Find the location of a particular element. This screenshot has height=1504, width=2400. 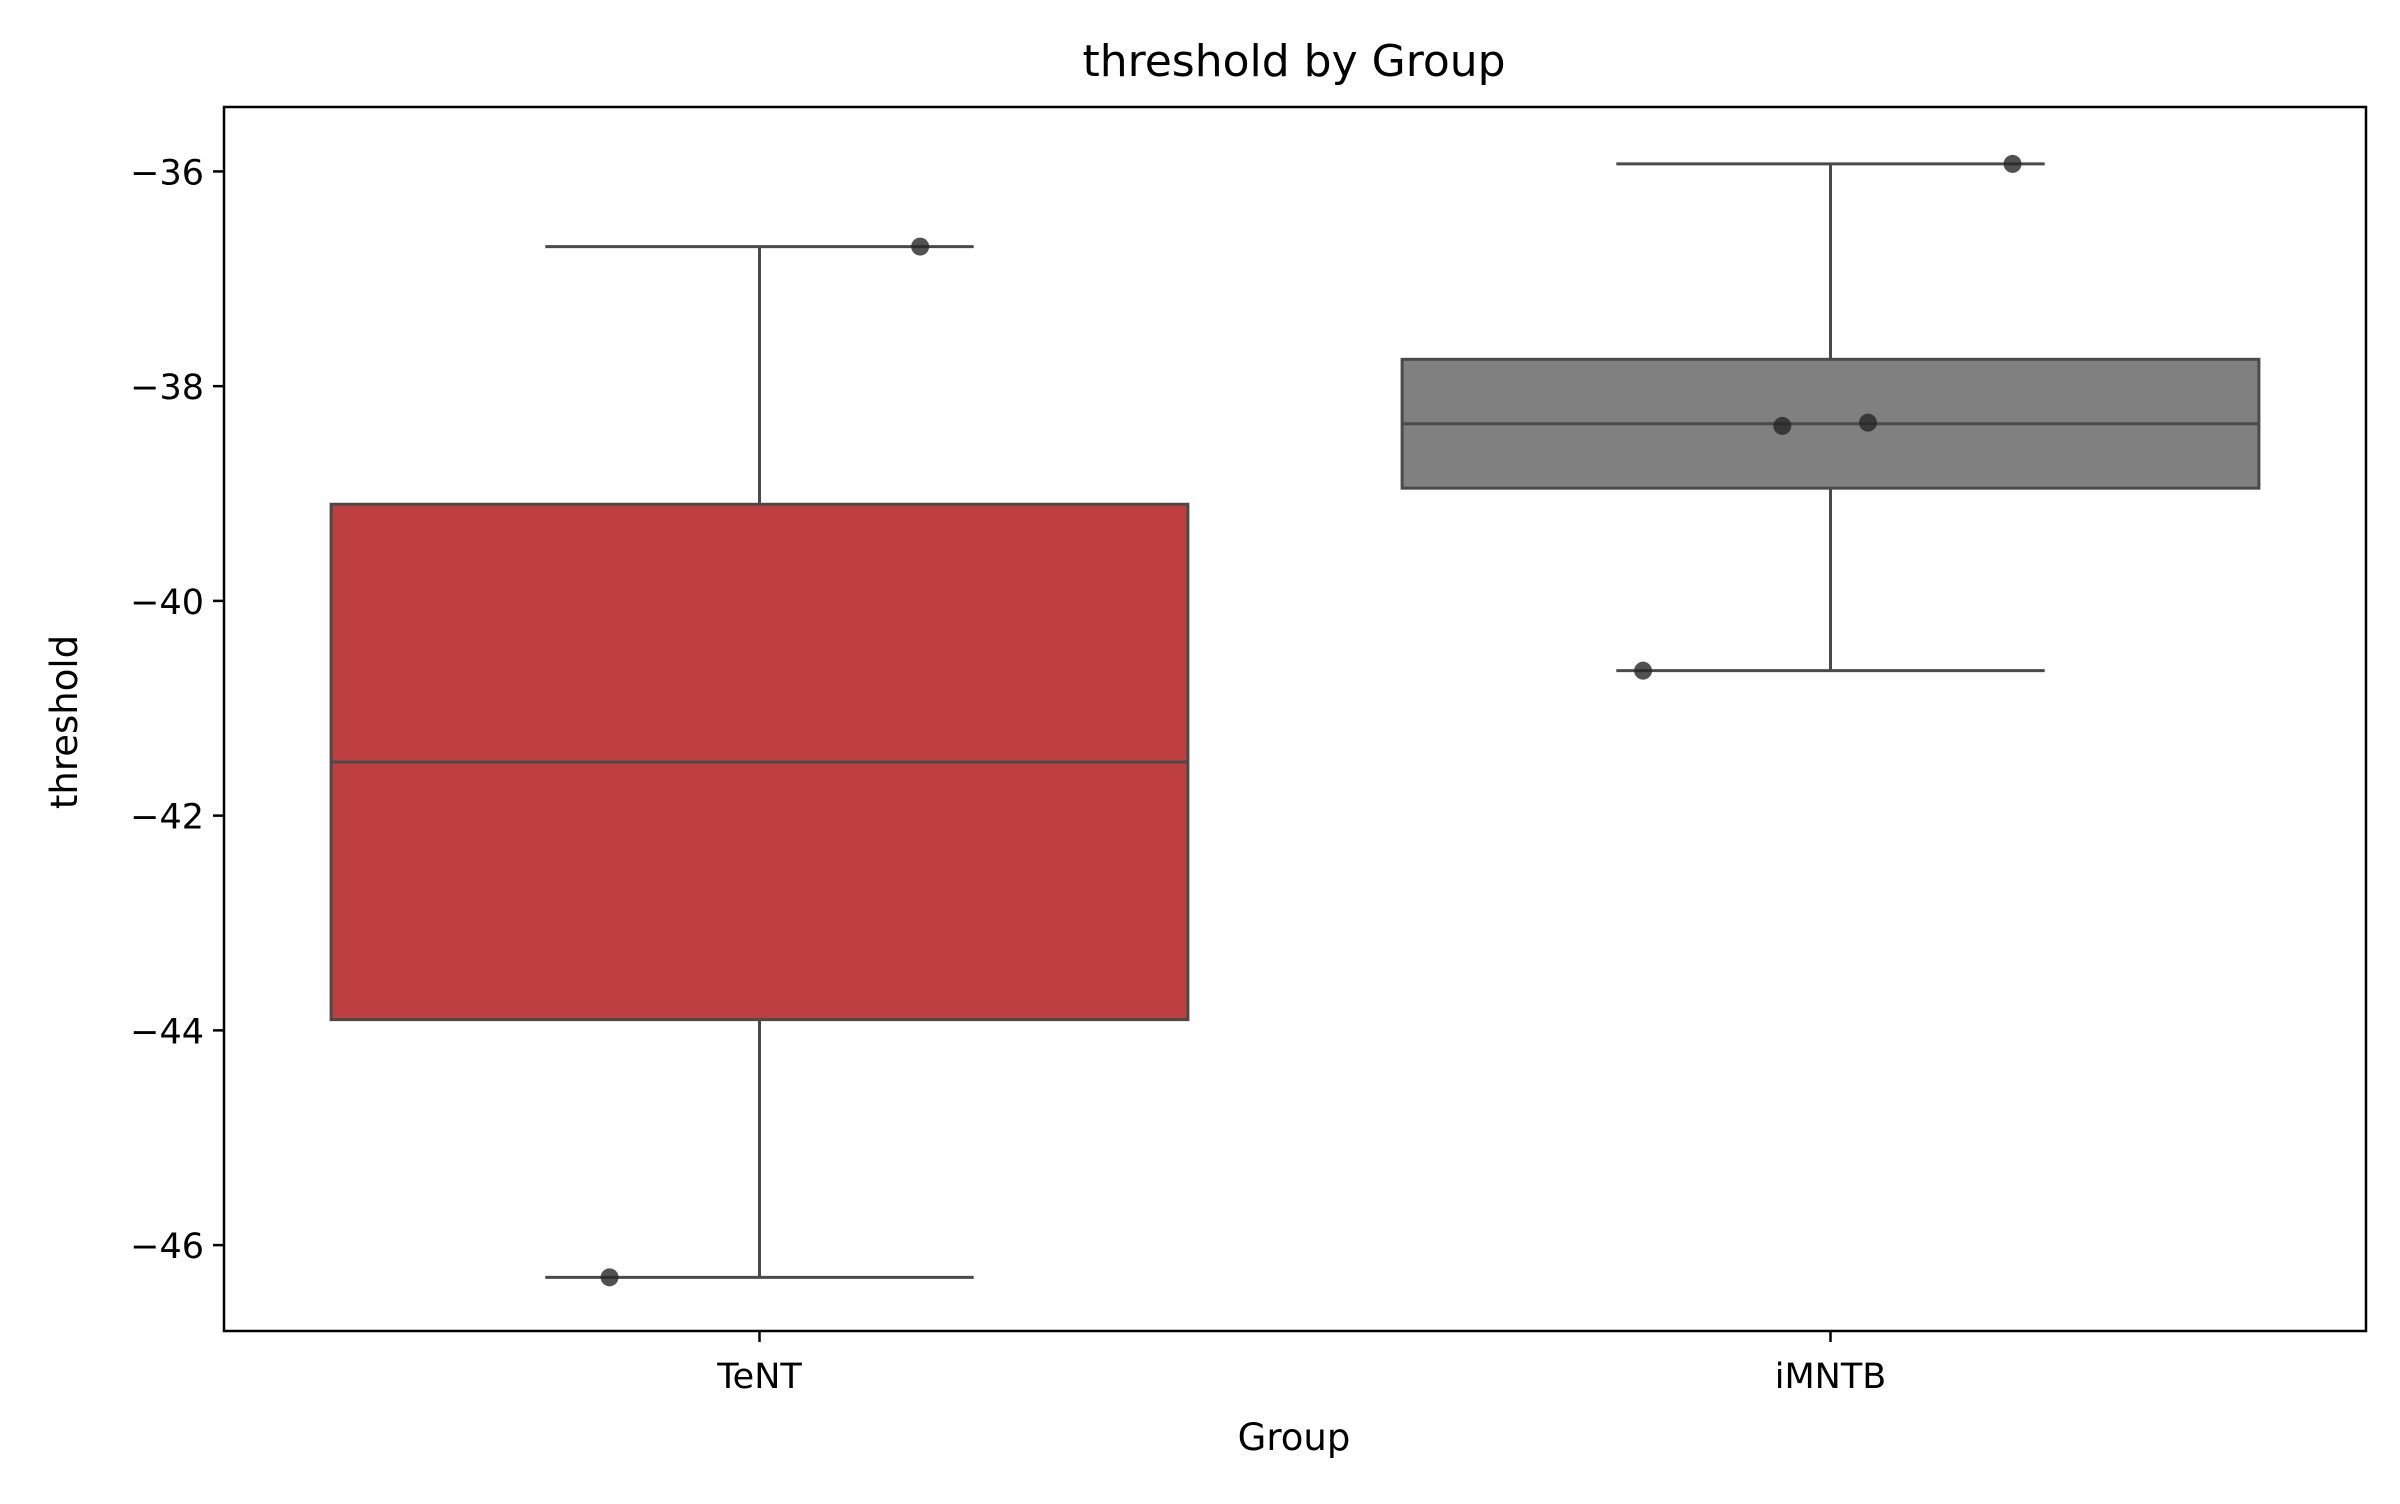

chart-title: threshold by Group is located at coordinates (1293, 61).